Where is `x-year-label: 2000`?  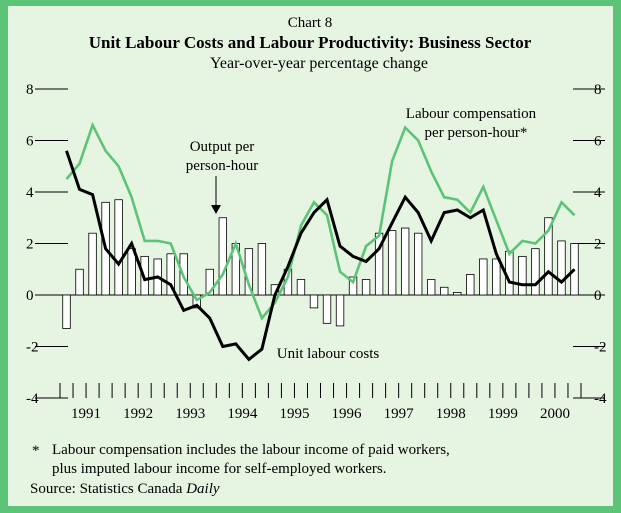 x-year-label: 2000 is located at coordinates (555, 414).